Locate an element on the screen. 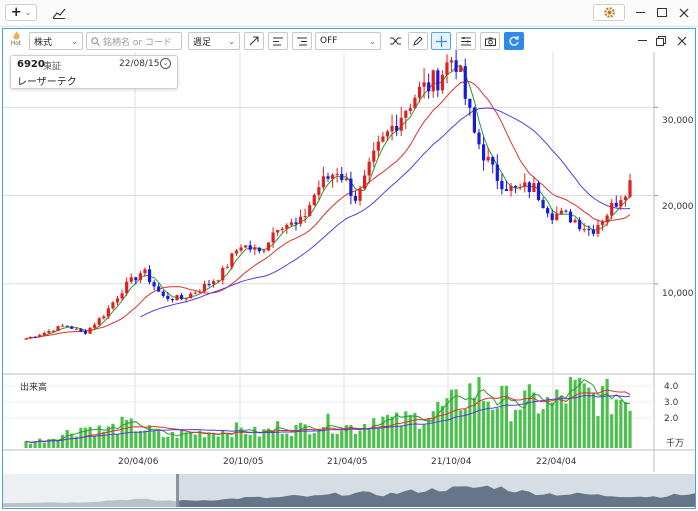  panel-close-button is located at coordinates (682, 40).